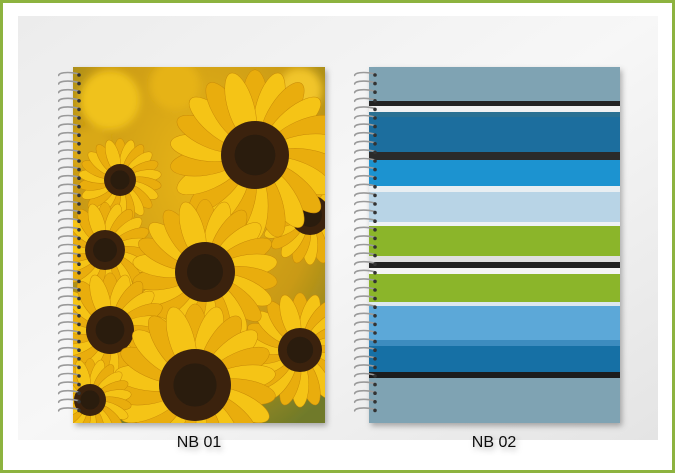  Describe the element at coordinates (120, 180) in the screenshot. I see `sunflower` at that location.